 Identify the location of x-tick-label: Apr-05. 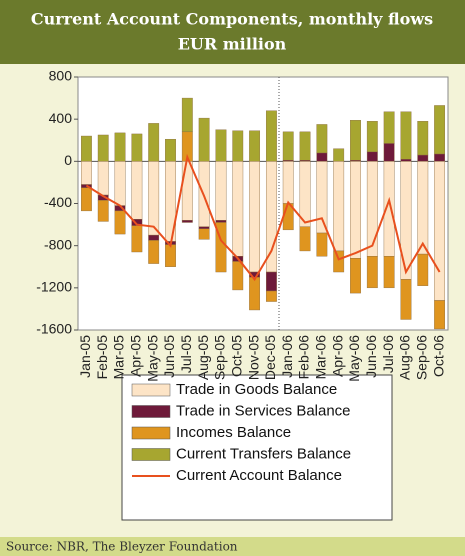
(136, 356).